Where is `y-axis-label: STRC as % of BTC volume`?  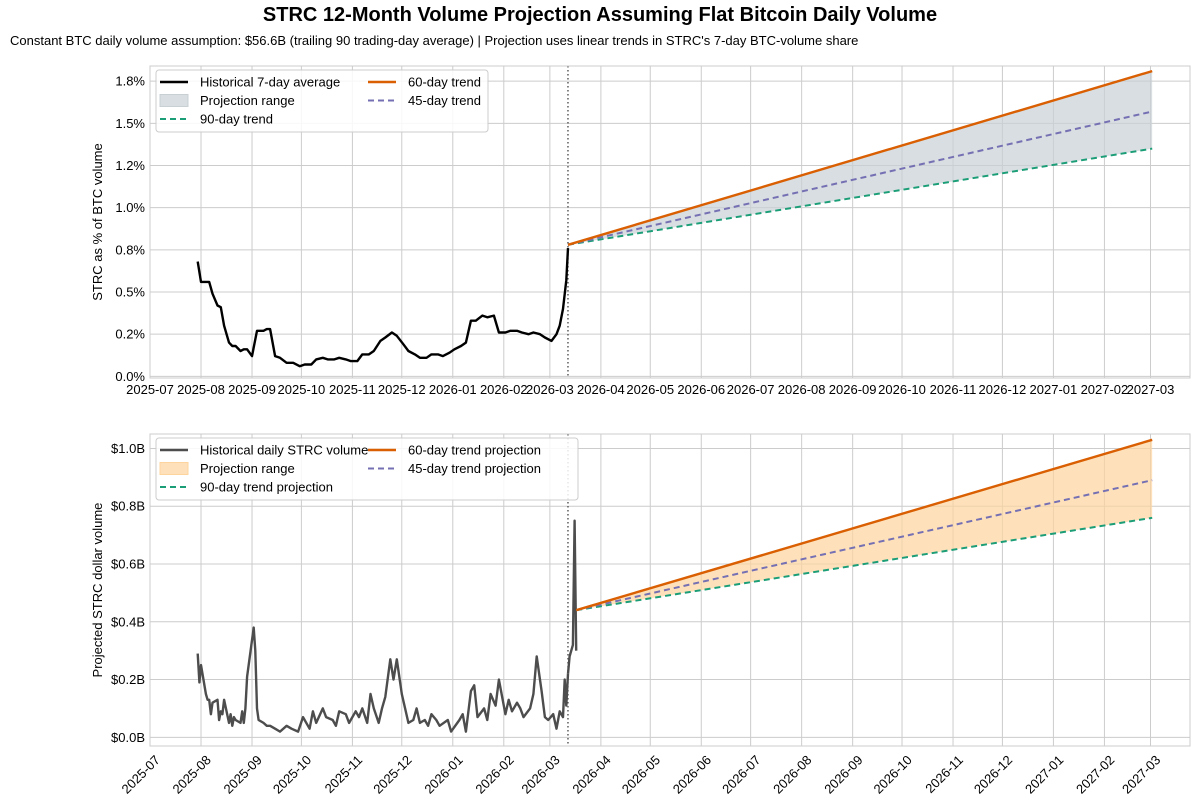
y-axis-label: STRC as % of BTC volume is located at coordinates (97, 222).